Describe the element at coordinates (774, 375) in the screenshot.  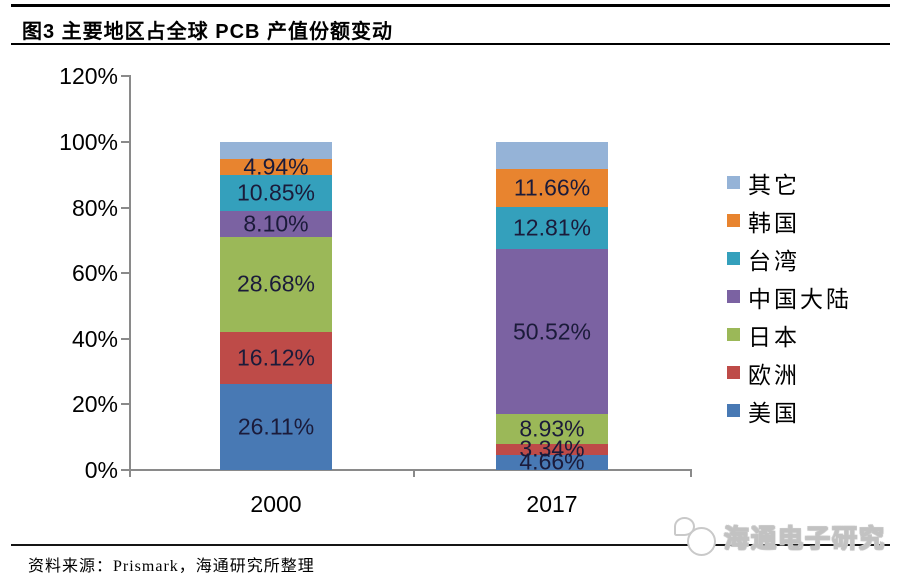
I see `legend-label: 欧洲` at that location.